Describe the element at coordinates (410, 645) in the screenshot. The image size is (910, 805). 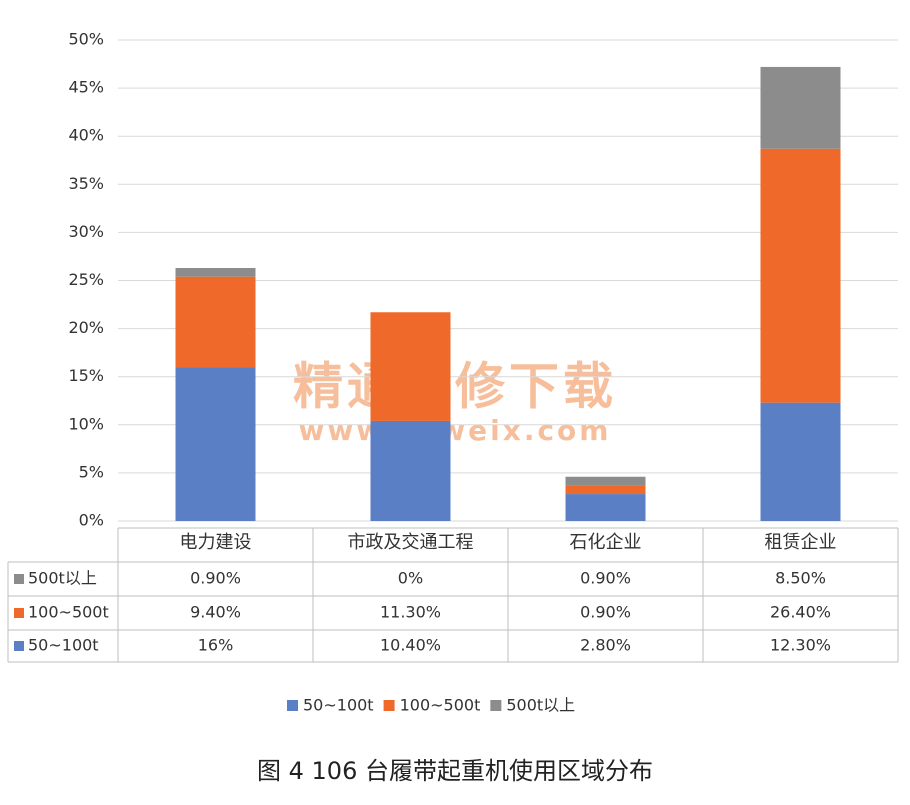
I see `table-value: 10.40%` at that location.